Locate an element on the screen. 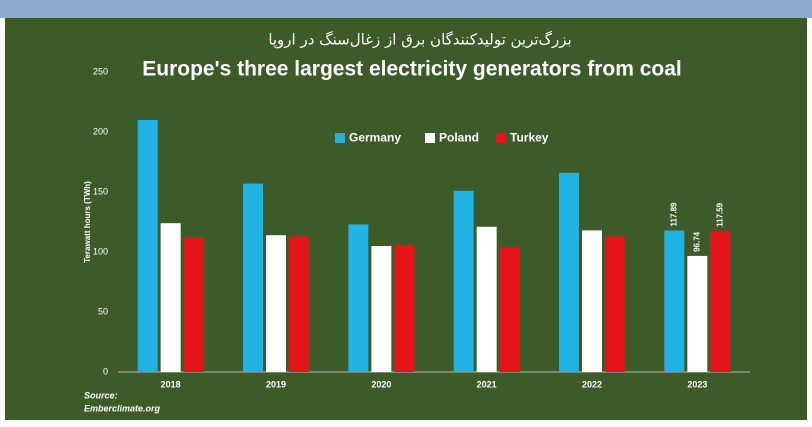 The image size is (812, 427). source-text: Emberclimate.org is located at coordinates (122, 408).